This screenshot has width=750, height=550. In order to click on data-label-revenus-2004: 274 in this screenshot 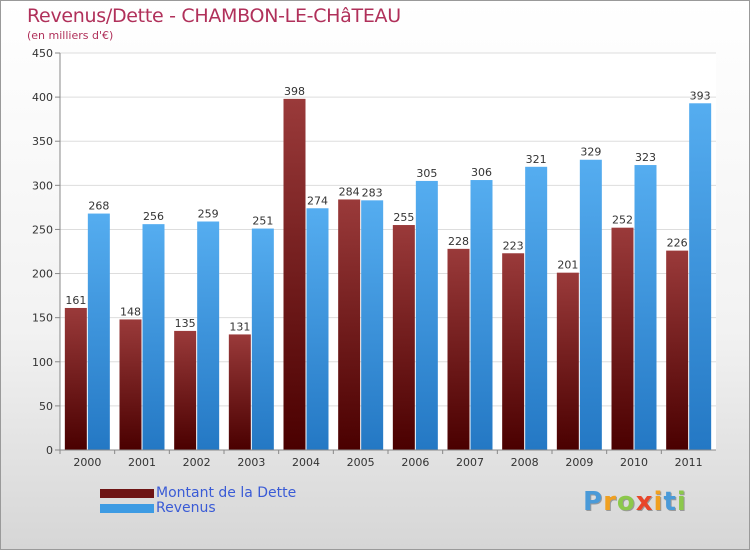, I will do `click(317, 200)`.